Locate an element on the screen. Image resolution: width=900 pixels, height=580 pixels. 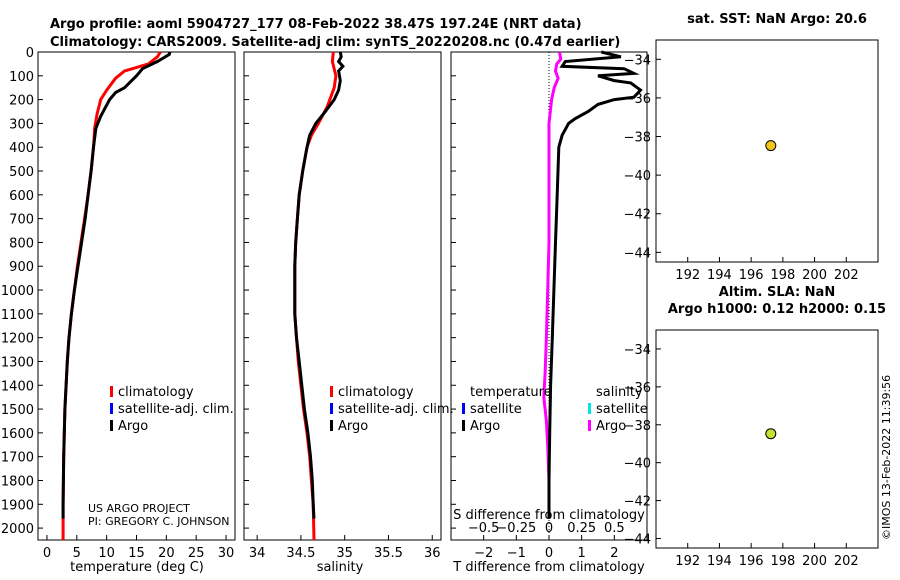
y-tick-label: 1700 is located at coordinates (17, 458).